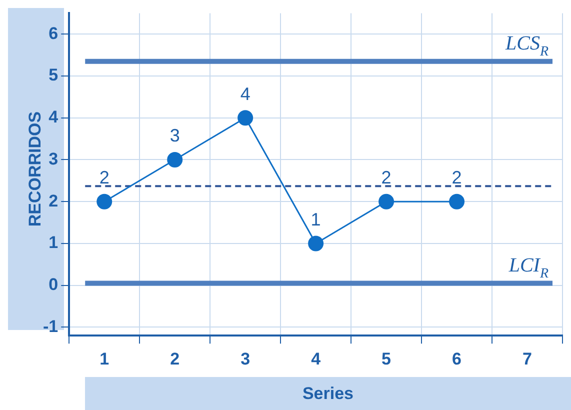 This screenshot has height=410, width=571. What do you see at coordinates (50, 326) in the screenshot?
I see `y-tick-label: -1` at bounding box center [50, 326].